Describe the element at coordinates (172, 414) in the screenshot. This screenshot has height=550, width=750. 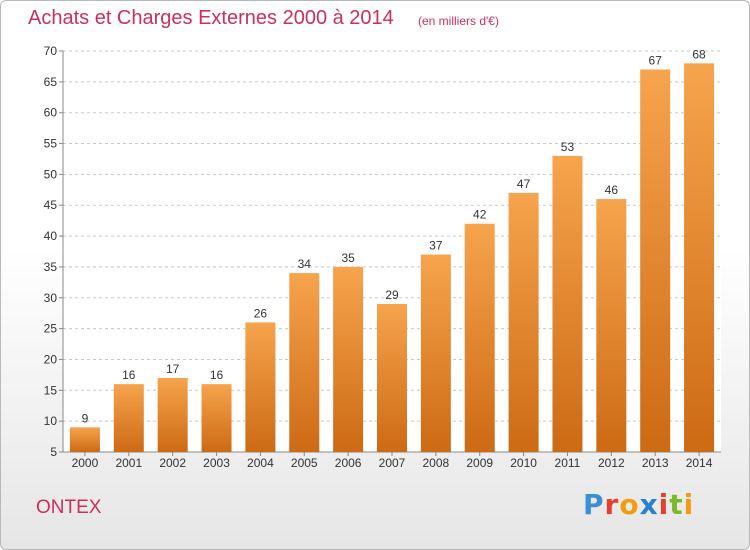
I see `bar-2002` at that location.